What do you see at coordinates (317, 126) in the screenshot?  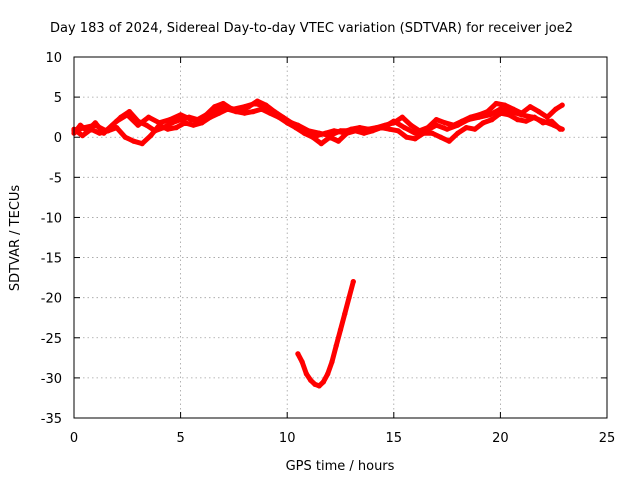 I see `series-line-trace-b` at bounding box center [317, 126].